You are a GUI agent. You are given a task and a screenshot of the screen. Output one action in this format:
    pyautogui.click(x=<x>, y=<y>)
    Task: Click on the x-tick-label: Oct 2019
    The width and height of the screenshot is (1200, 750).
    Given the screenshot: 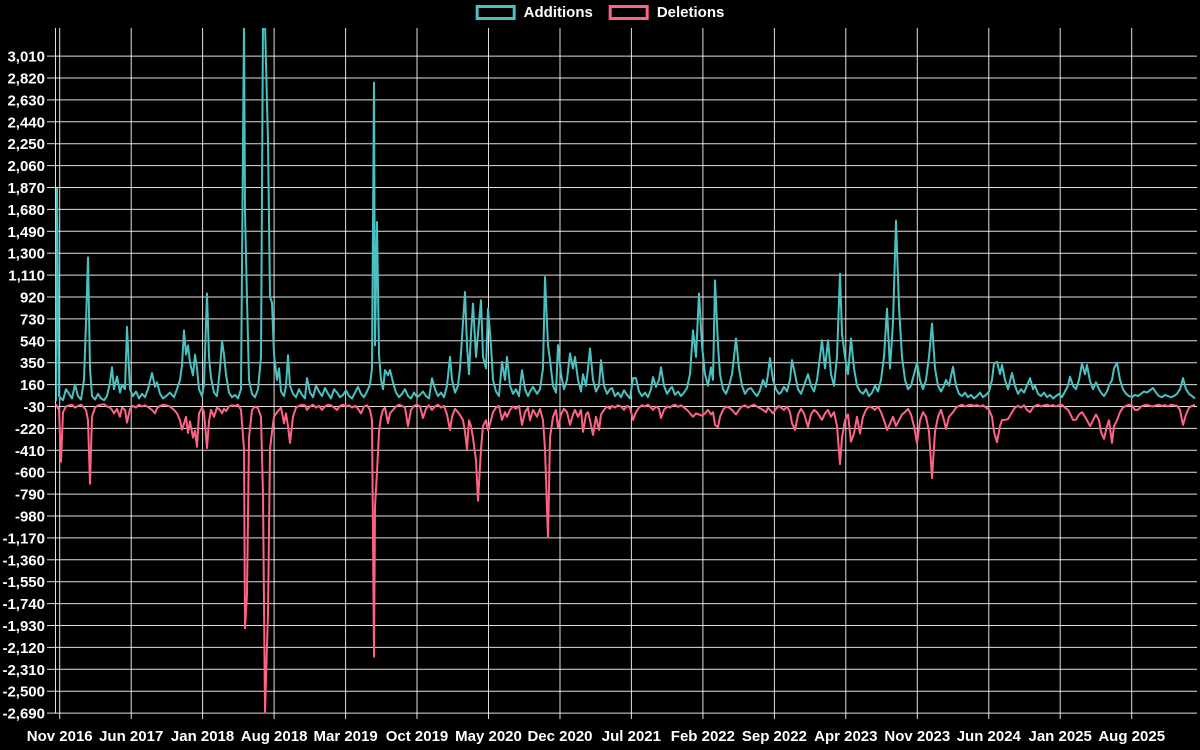 What is the action you would take?
    pyautogui.click(x=417, y=736)
    